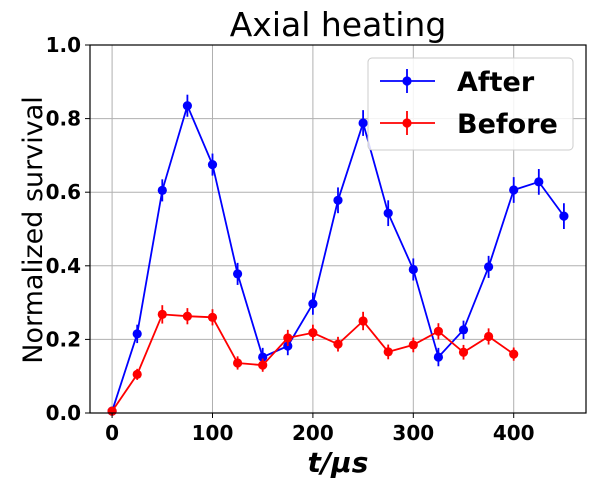 This screenshot has height=490, width=599. What do you see at coordinates (112, 433) in the screenshot?
I see `x-tick-label: 0` at bounding box center [112, 433].